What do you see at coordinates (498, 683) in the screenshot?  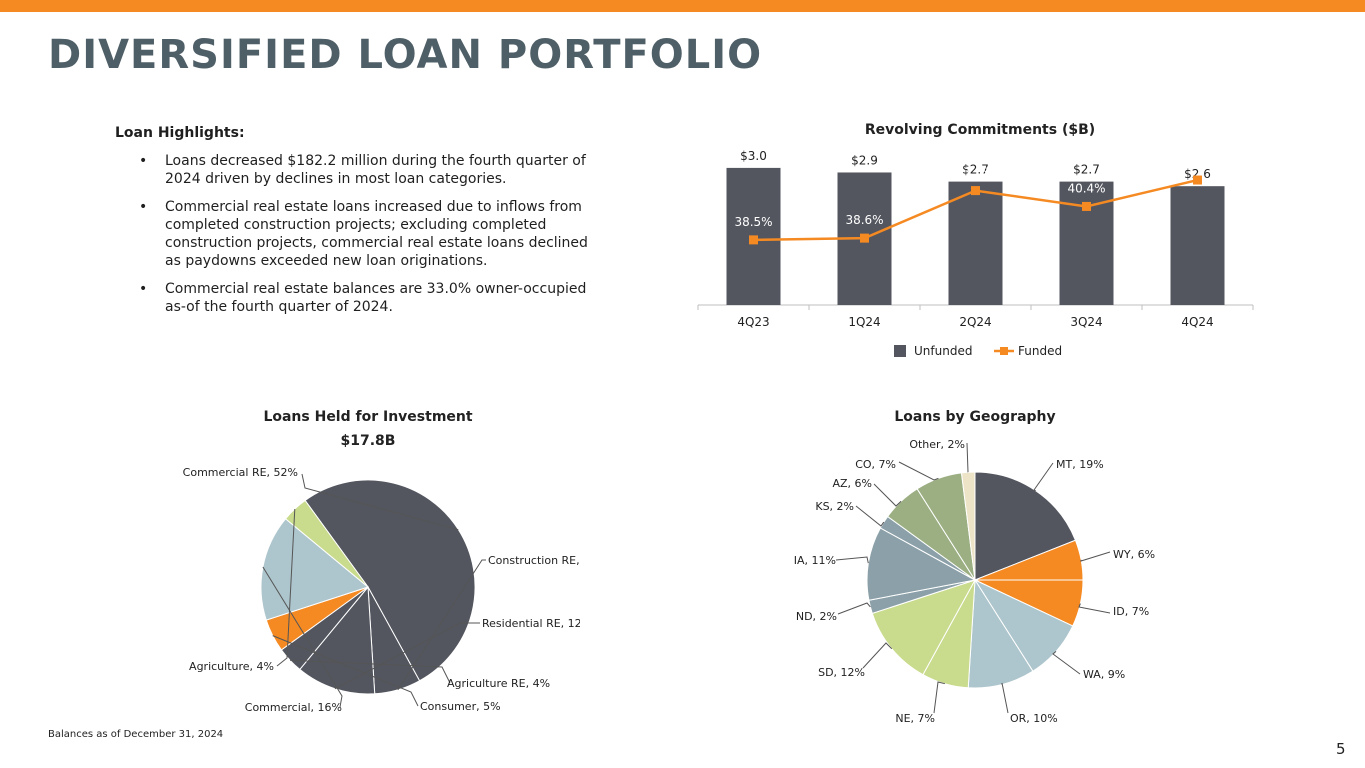 I see `slice-label: Agriculture RE, 4%` at bounding box center [498, 683].